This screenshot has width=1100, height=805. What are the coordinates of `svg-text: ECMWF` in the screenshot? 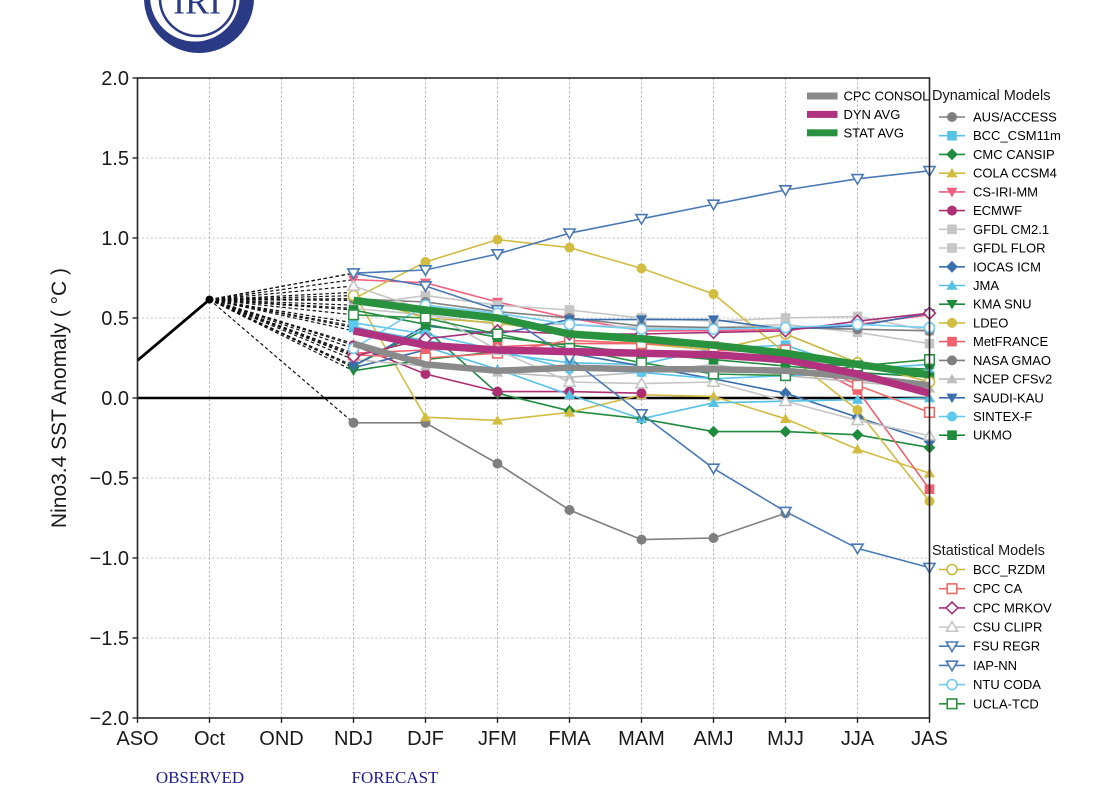 It's located at (997, 210).